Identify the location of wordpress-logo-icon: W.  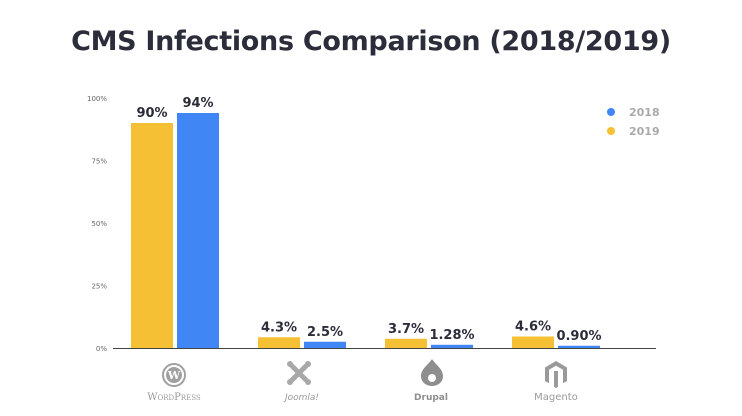
(174, 375).